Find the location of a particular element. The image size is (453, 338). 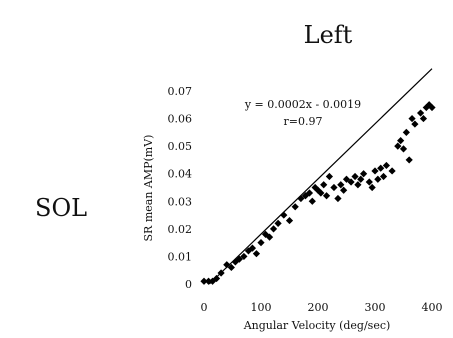

x-tick-label: 300 is located at coordinates (375, 307).